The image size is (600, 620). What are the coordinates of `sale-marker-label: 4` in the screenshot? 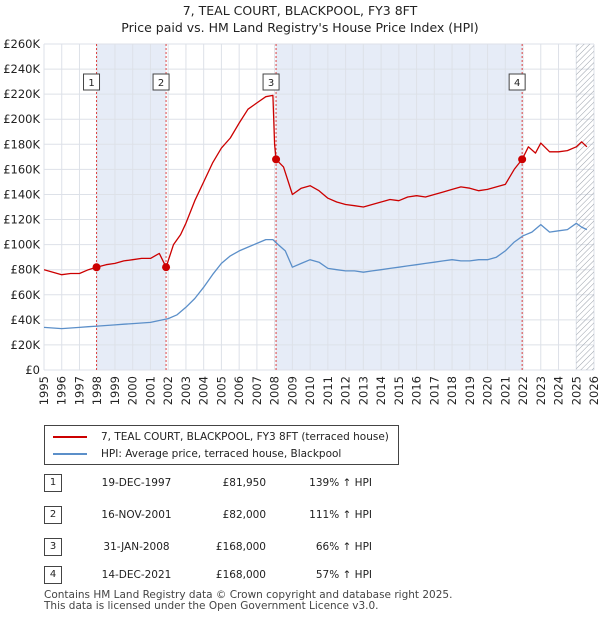 It's located at (517, 83).